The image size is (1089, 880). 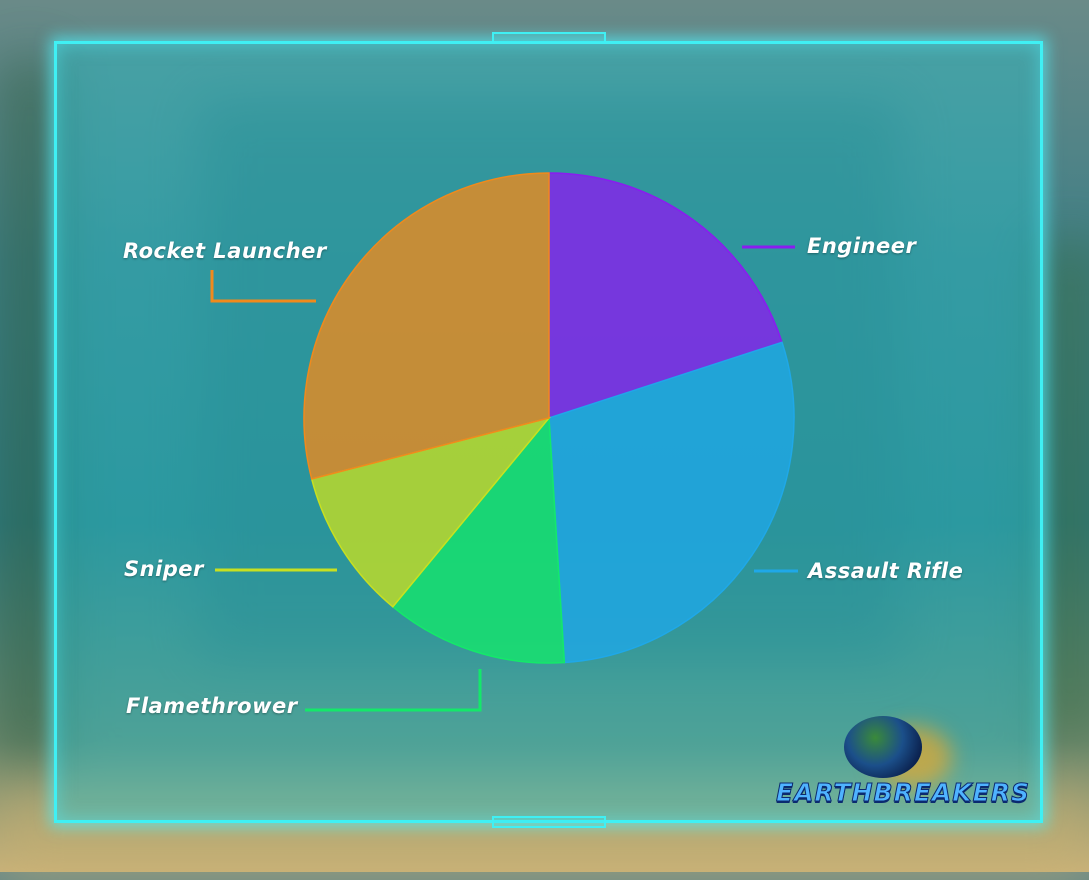 I want to click on pie-slice-engineer, so click(x=665, y=296).